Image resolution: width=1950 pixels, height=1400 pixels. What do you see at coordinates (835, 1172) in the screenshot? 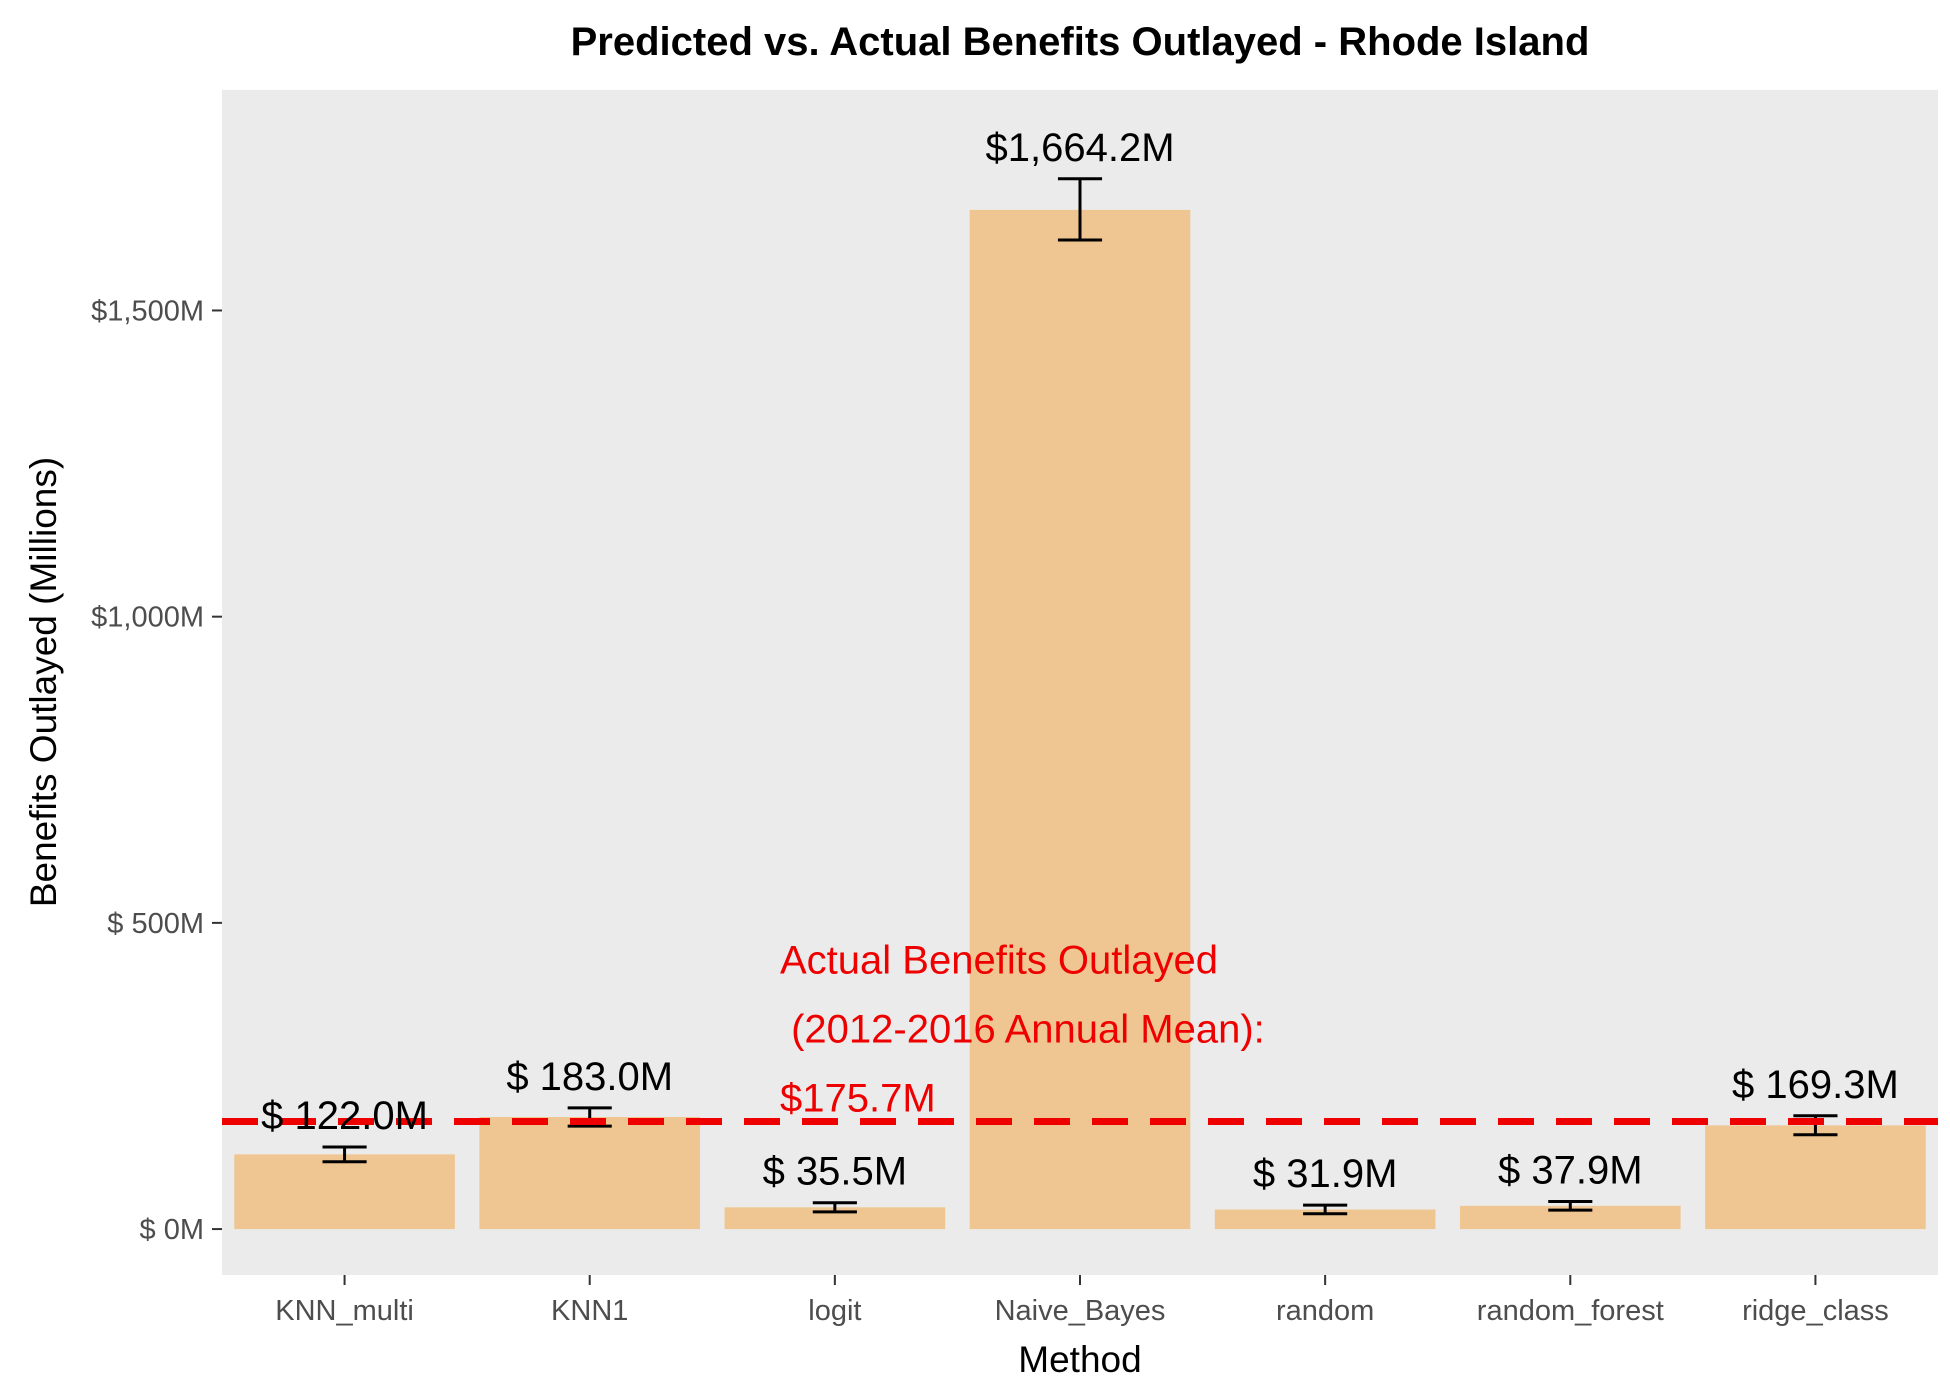
I see `data-label-logit: $ 35.5M` at bounding box center [835, 1172].